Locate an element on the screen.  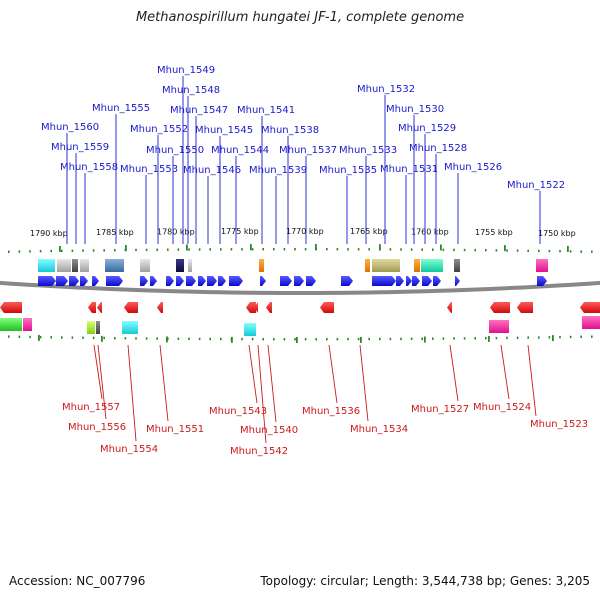
gene-label-top: Mhun_1558 is located at coordinates (89, 167).